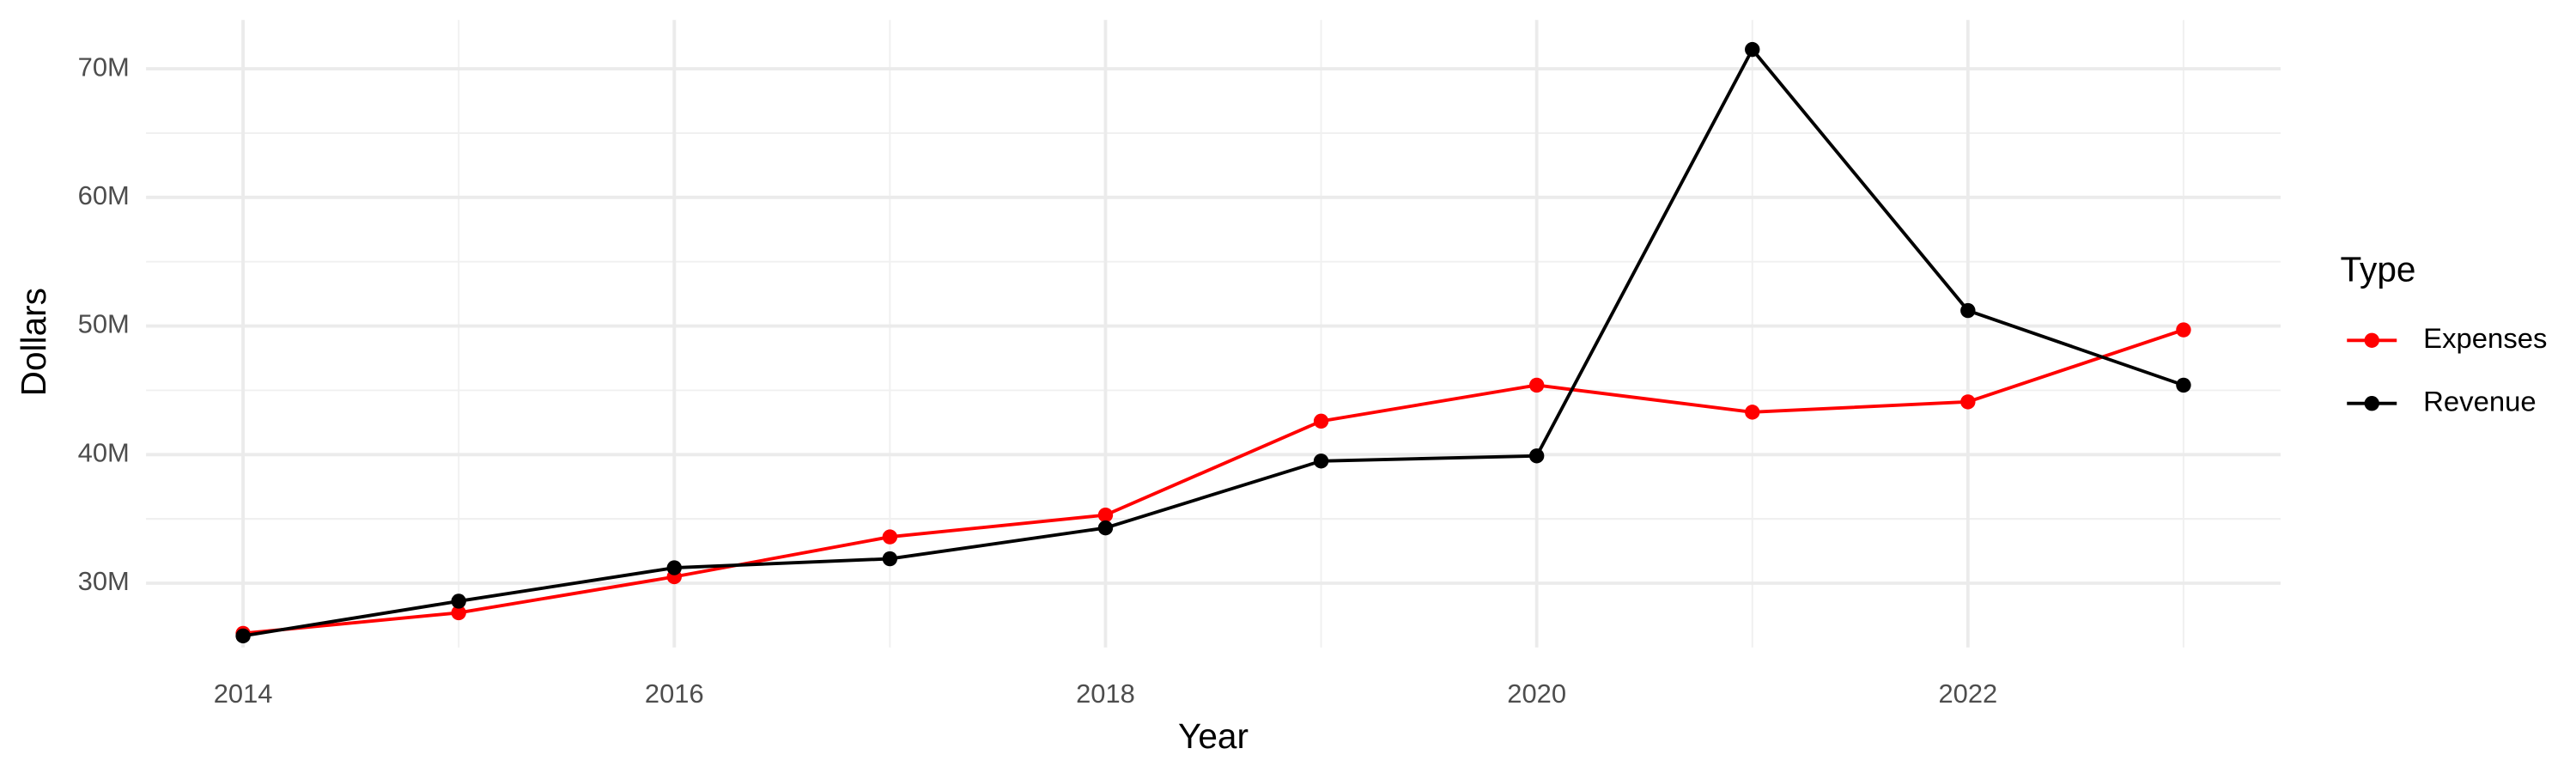 Image resolution: width=2576 pixels, height=773 pixels. Describe the element at coordinates (1105, 694) in the screenshot. I see `x-tick-label: 2018` at that location.